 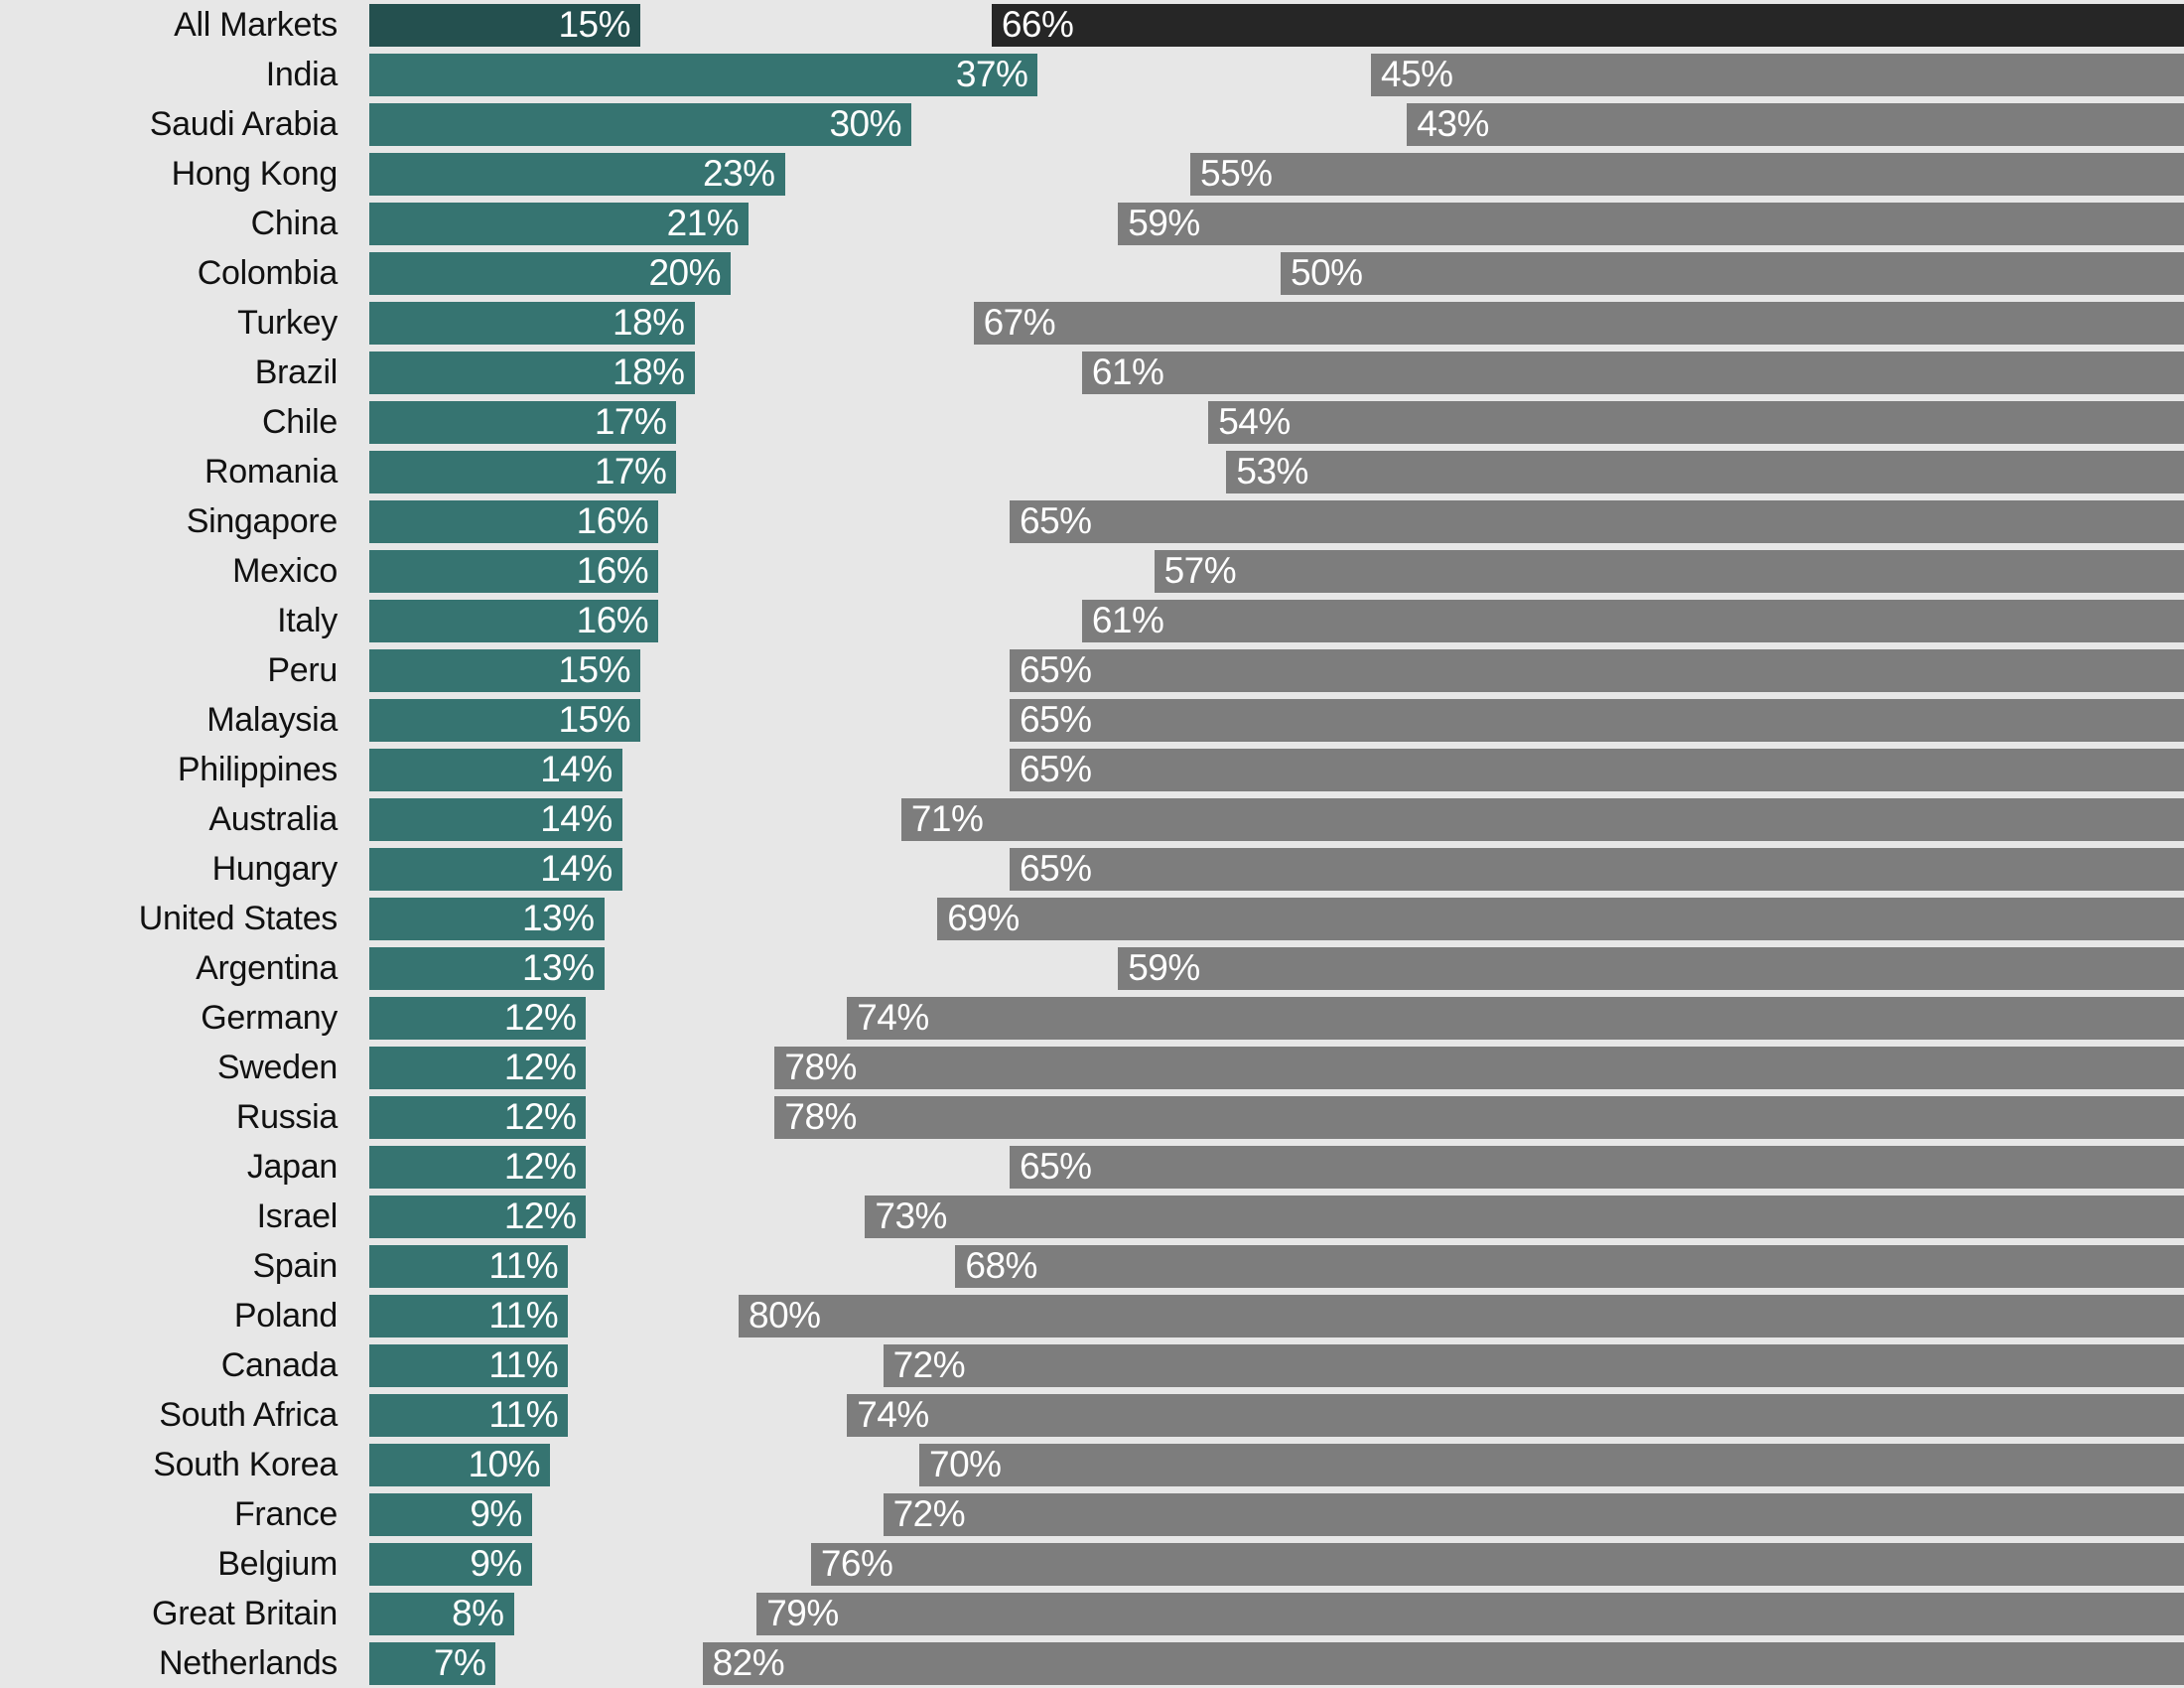 What do you see at coordinates (1497, 1564) in the screenshot?
I see `bar-right: 76%` at bounding box center [1497, 1564].